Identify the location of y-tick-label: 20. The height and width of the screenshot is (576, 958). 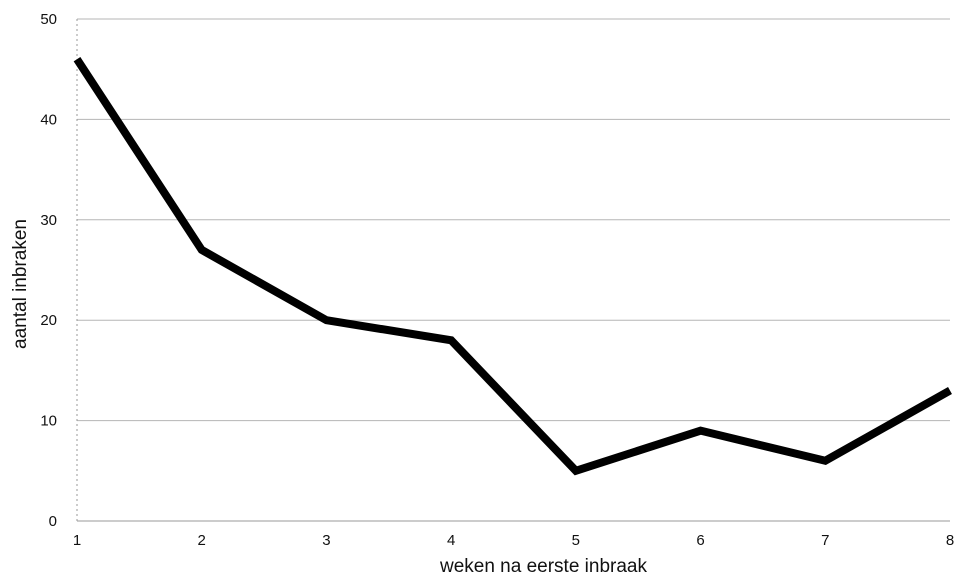
(48, 320).